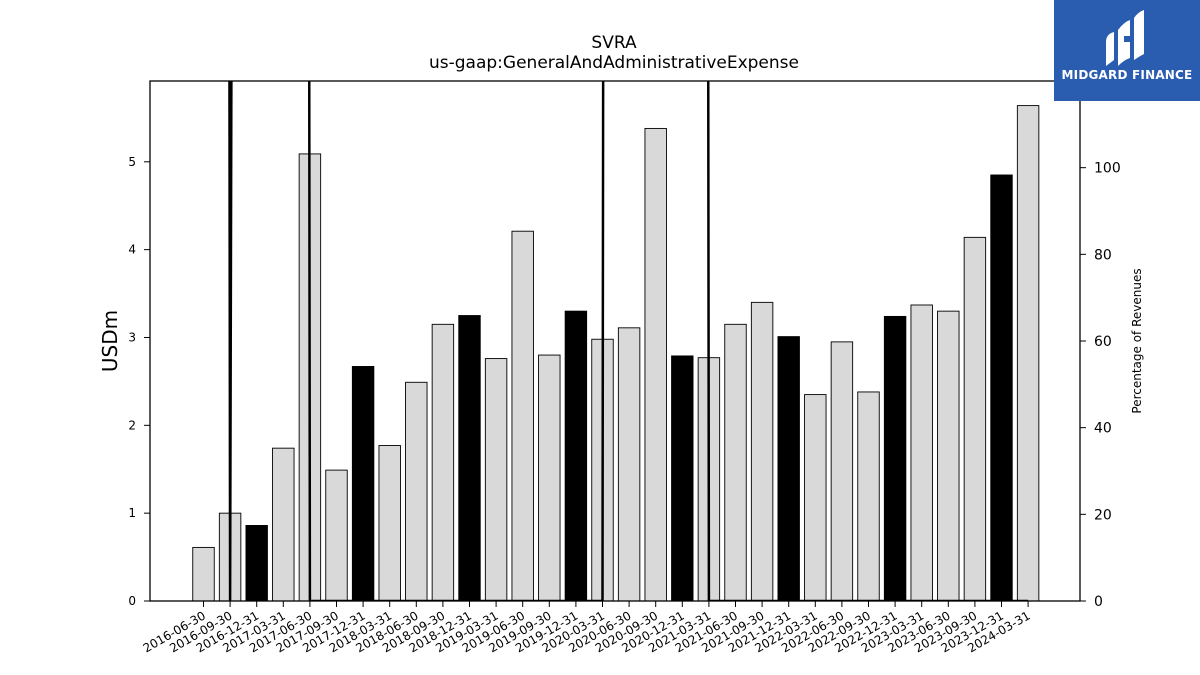 This screenshot has width=1200, height=675. Describe the element at coordinates (1103, 342) in the screenshot. I see `y-right-tick-label: 60` at that location.